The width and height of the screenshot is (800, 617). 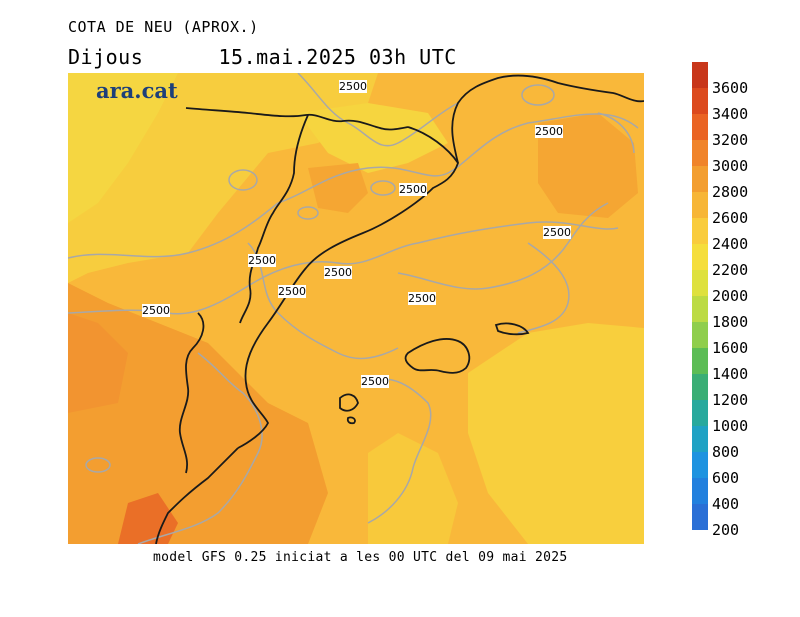 What do you see at coordinates (726, 504) in the screenshot?
I see `legend-label: 400` at bounding box center [726, 504].